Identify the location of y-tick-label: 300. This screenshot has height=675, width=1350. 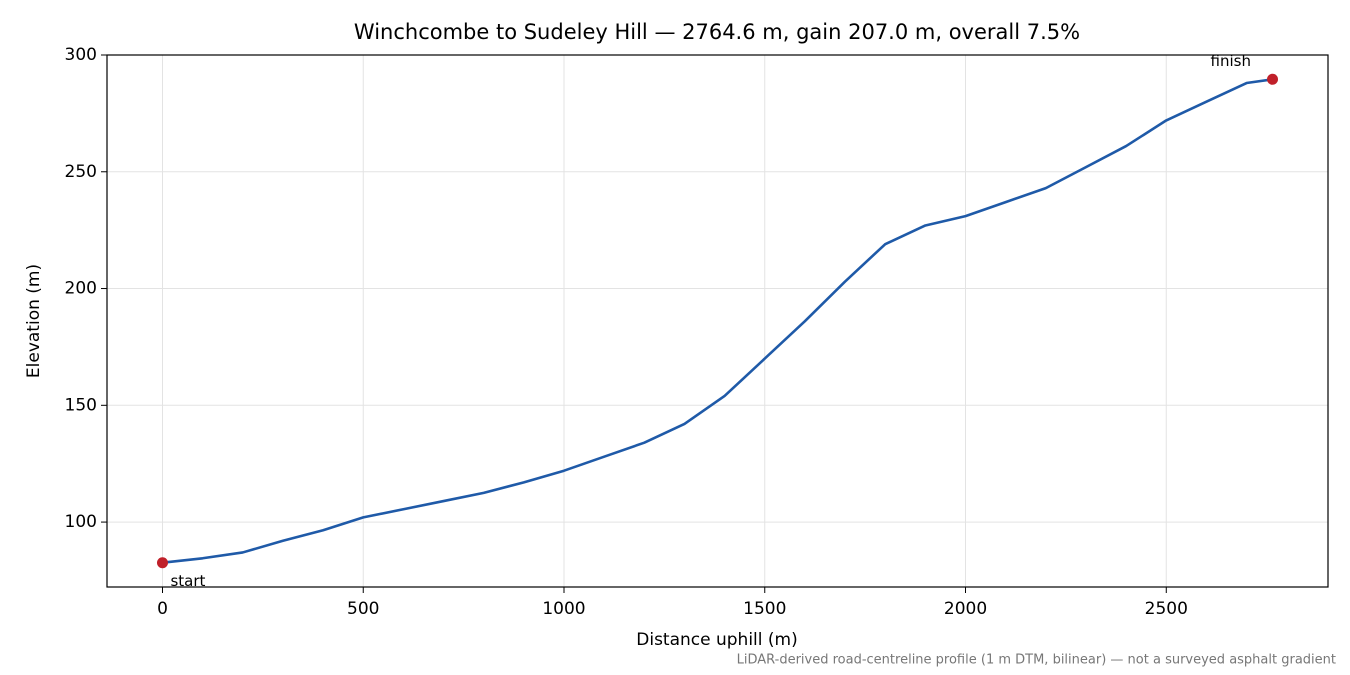
(81, 55).